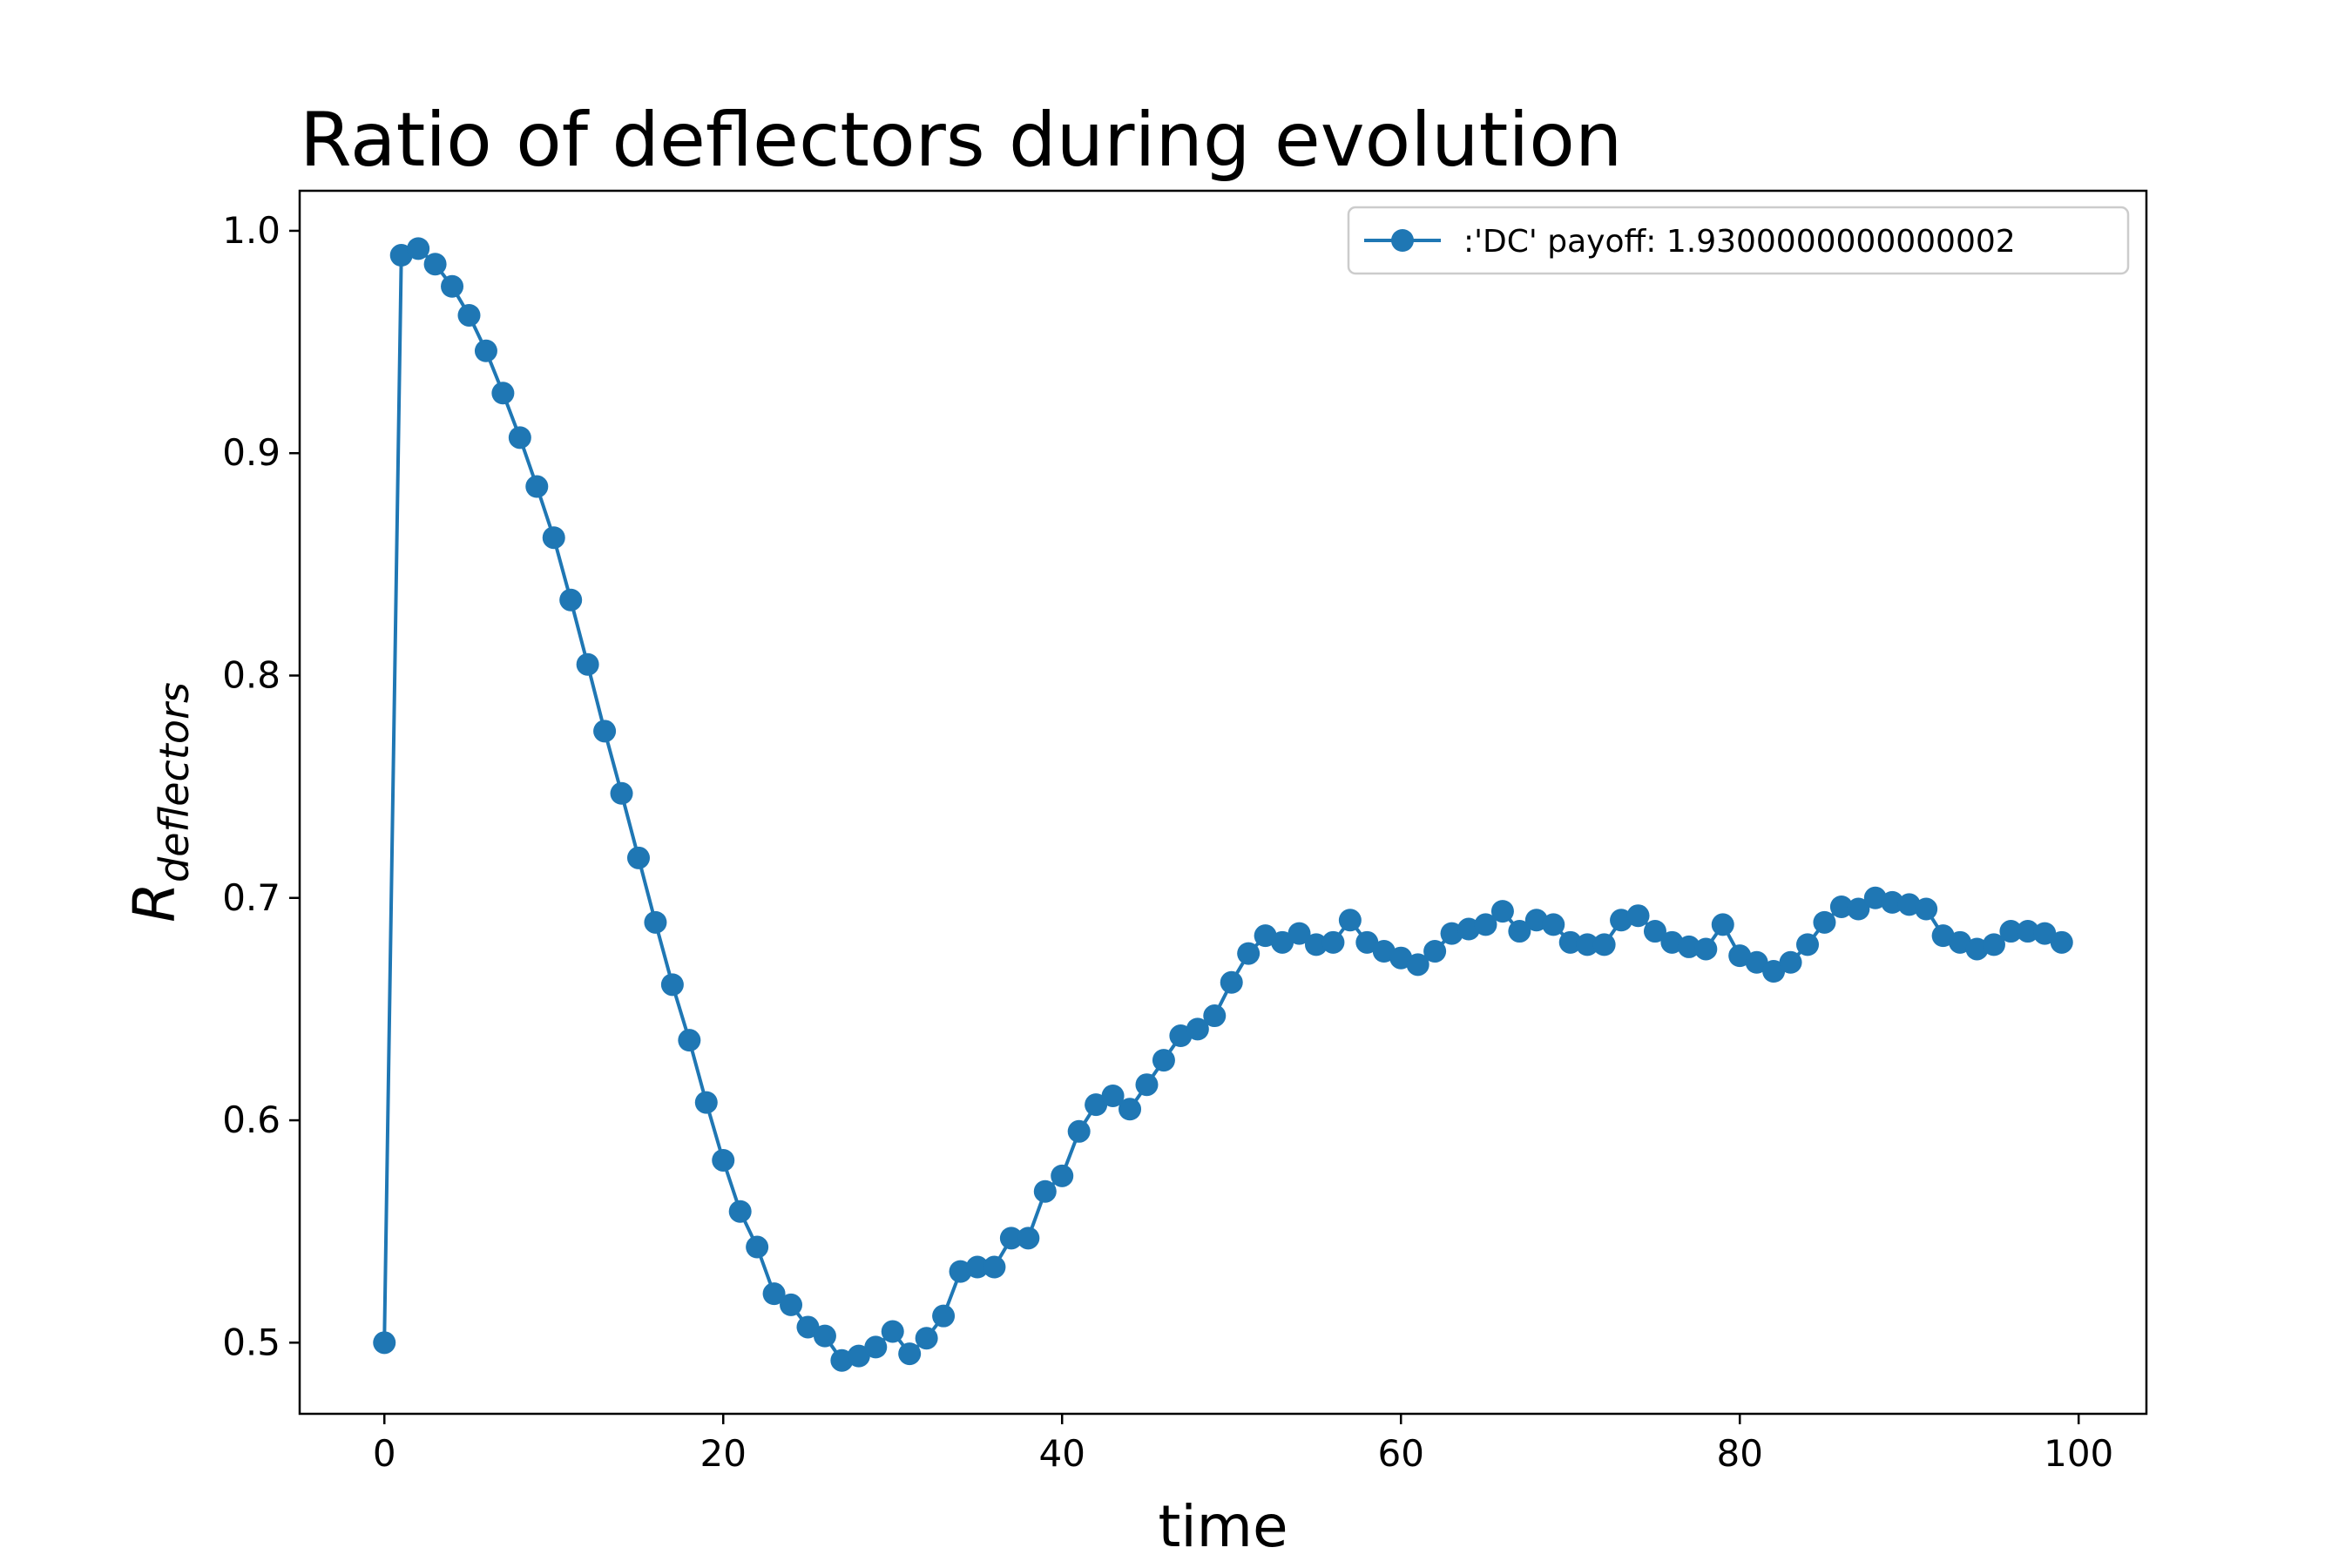  I want to click on legend-marker-swatch, so click(1402, 240).